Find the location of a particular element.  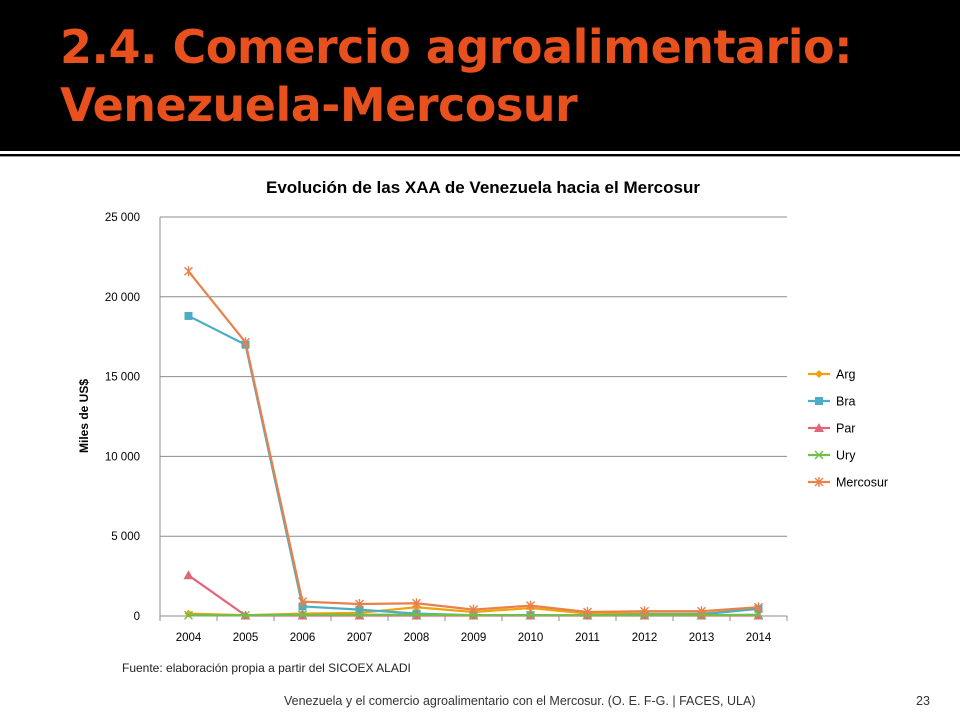

legend-item-mercosur: Mercosur is located at coordinates (848, 483).